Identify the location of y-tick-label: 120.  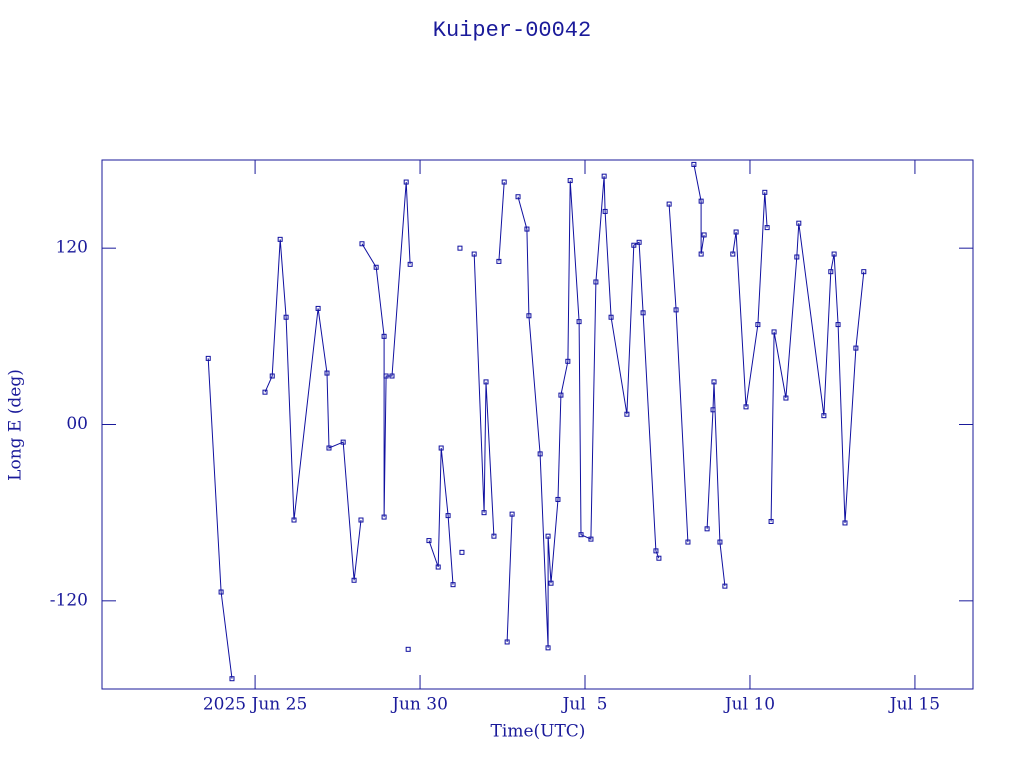
(72, 248).